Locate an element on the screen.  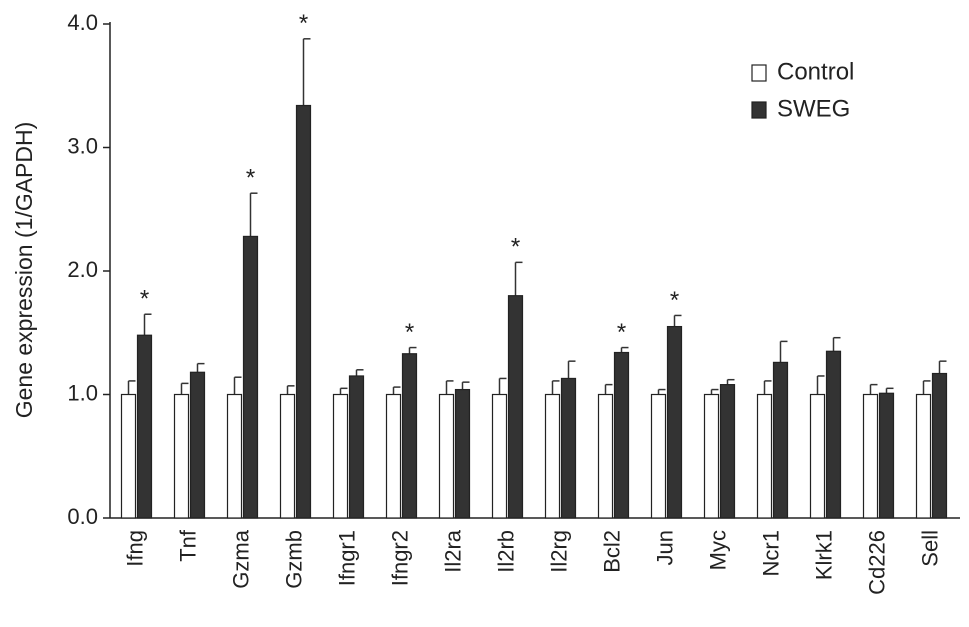
y-axis-label: Gene expression (1/GAPDH) is located at coordinates (24, 270).